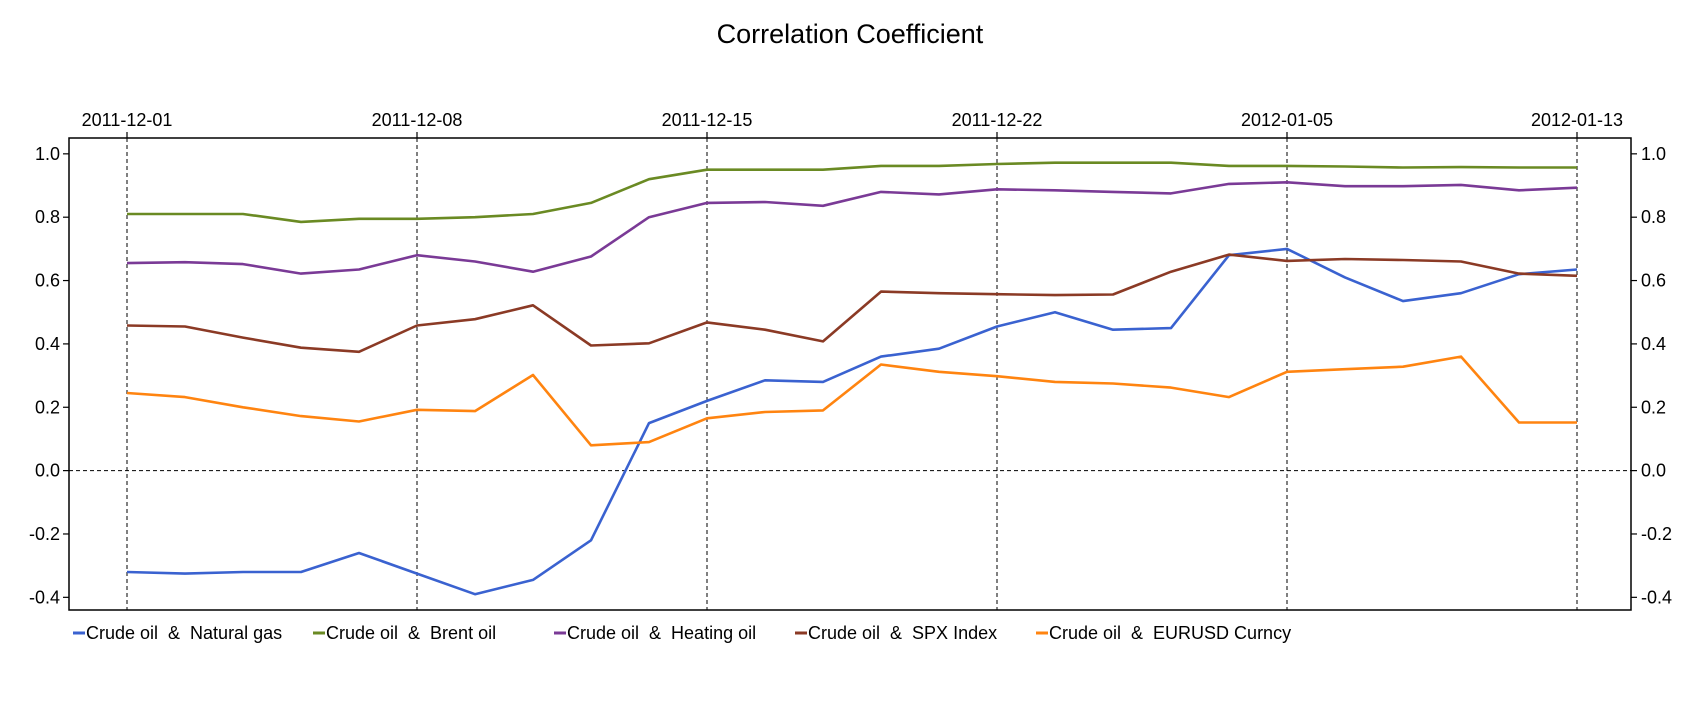  What do you see at coordinates (1656, 597) in the screenshot?
I see `y-tick-label-right: -0.4` at bounding box center [1656, 597].